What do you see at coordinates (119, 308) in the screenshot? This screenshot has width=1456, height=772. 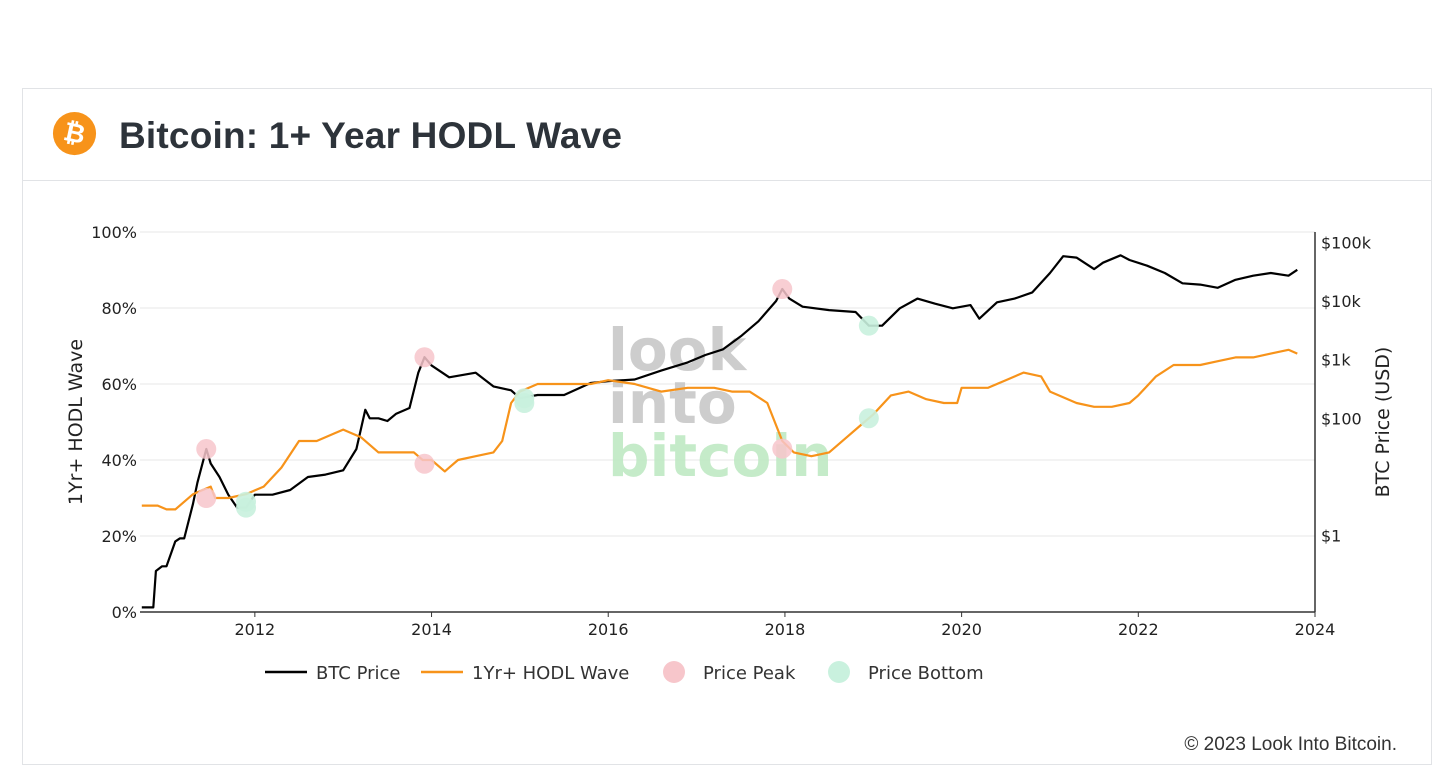 I see `y-tick-left-label: 80%` at bounding box center [119, 308].